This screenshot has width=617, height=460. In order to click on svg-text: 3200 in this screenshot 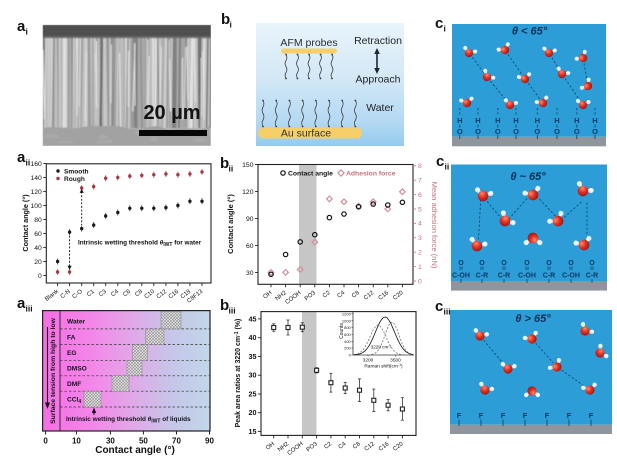, I will do `click(368, 361)`.